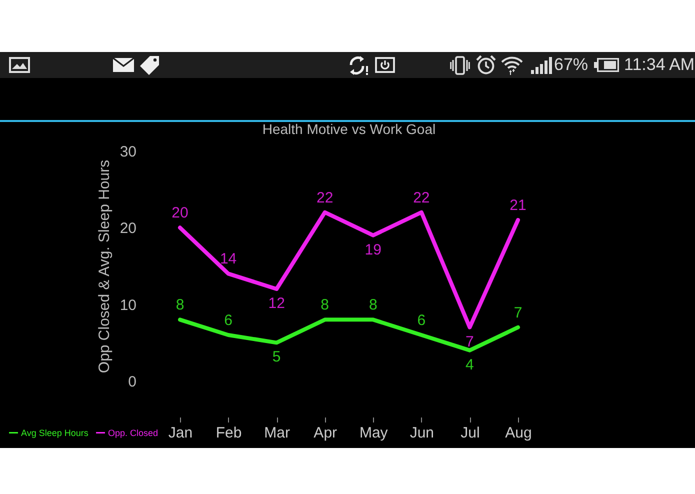 The height and width of the screenshot is (494, 695). Describe the element at coordinates (326, 433) in the screenshot. I see `x-tick-label: Apr` at that location.